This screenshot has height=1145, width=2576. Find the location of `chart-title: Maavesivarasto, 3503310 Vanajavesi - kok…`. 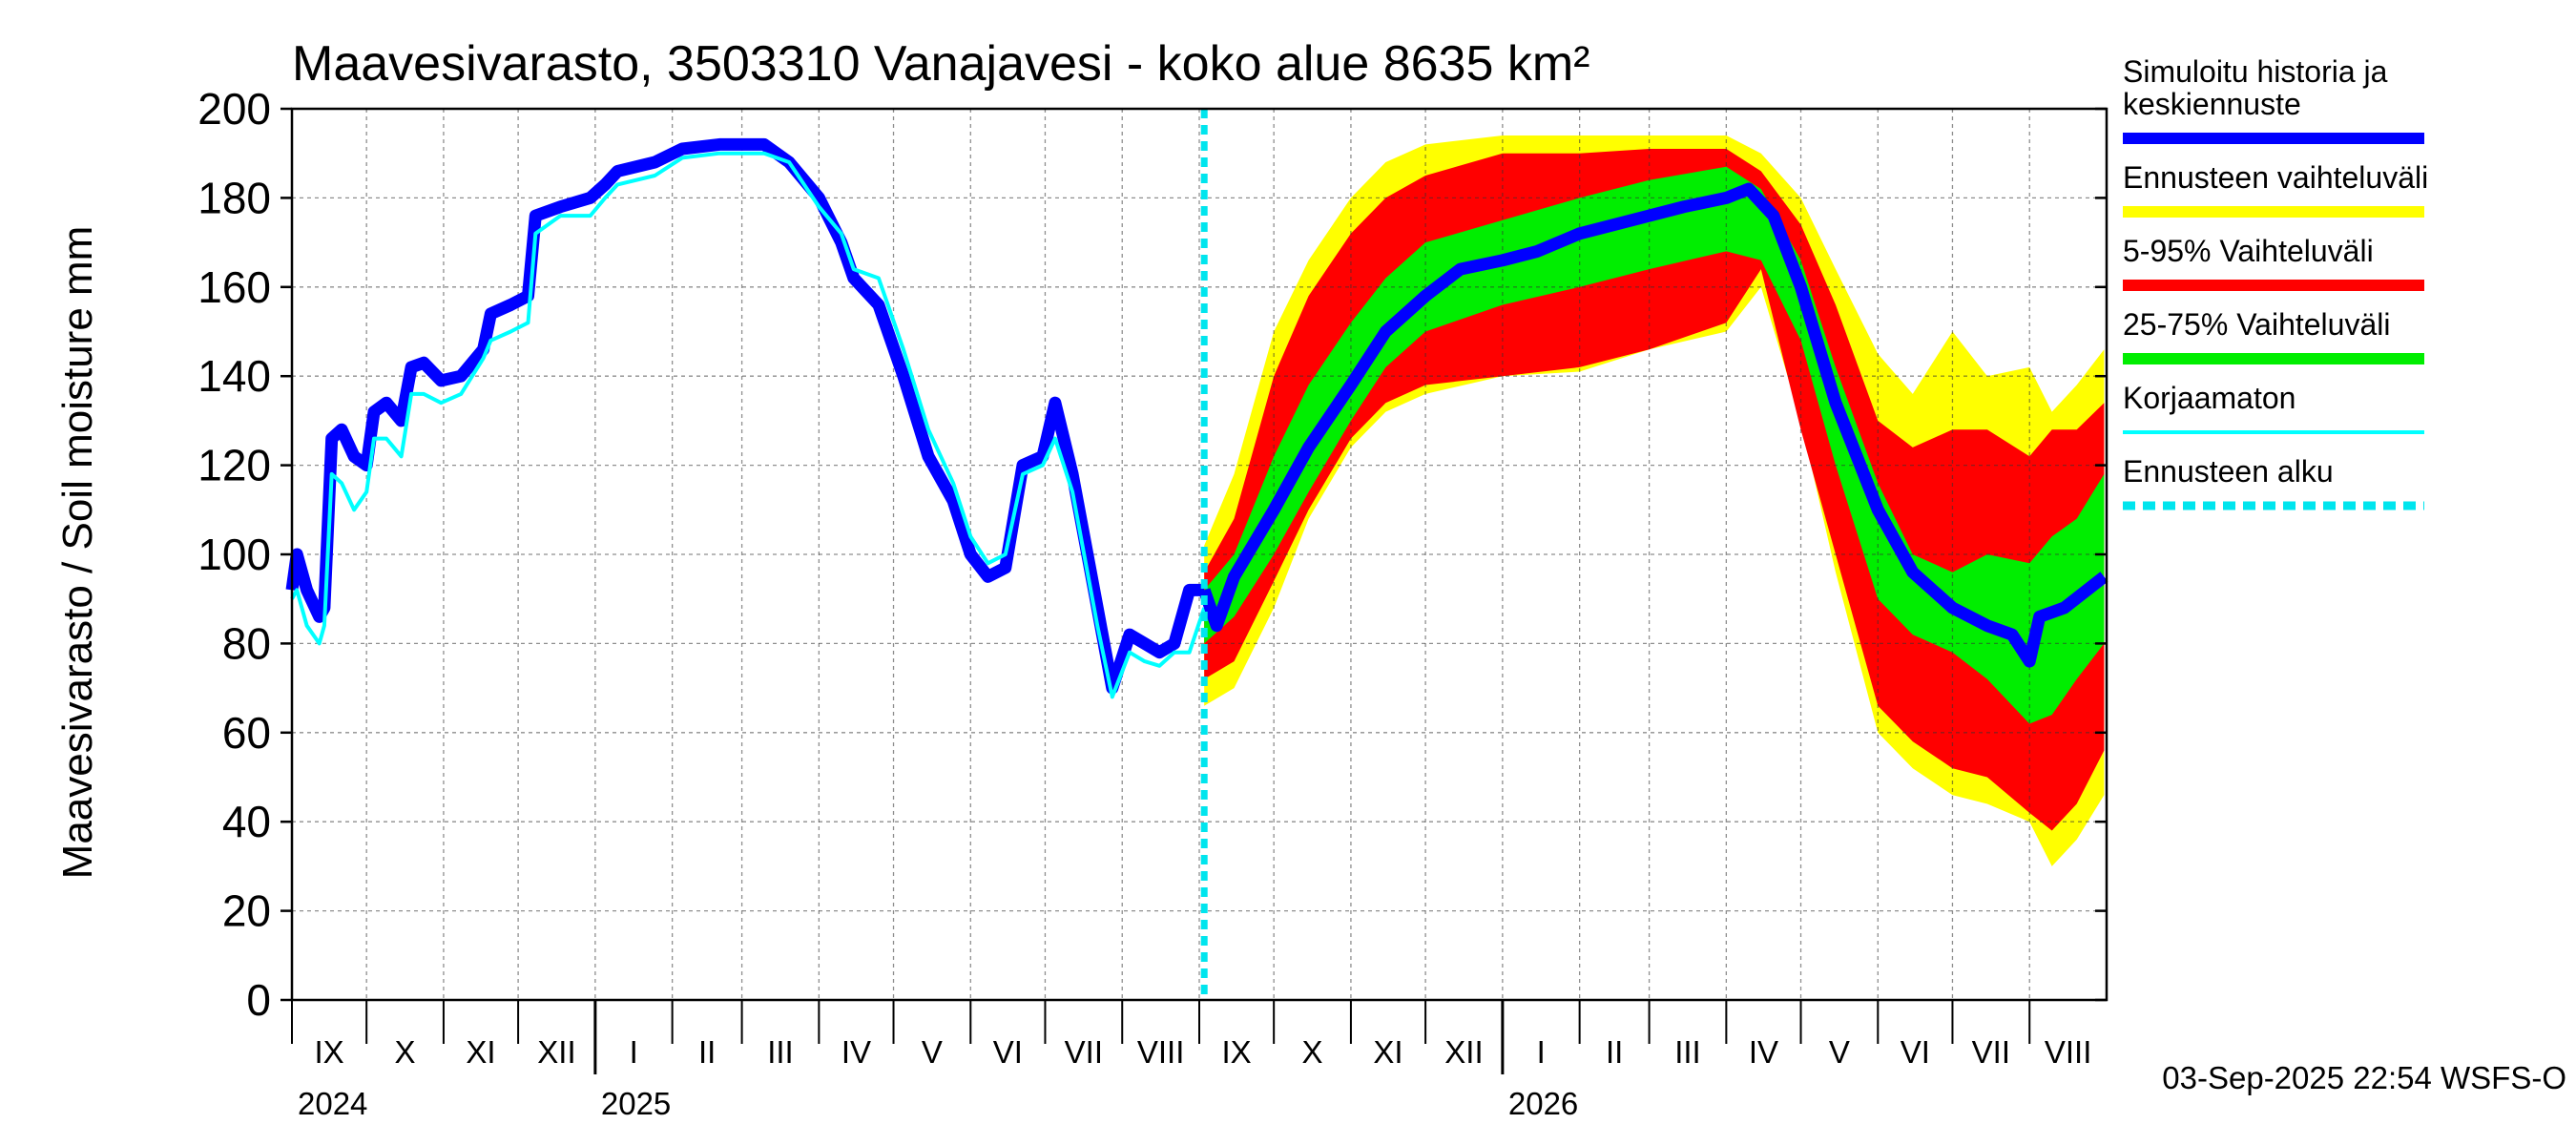

chart-title: Maavesivarasto, 3503310 Vanajavesi - kok… is located at coordinates (940, 64).